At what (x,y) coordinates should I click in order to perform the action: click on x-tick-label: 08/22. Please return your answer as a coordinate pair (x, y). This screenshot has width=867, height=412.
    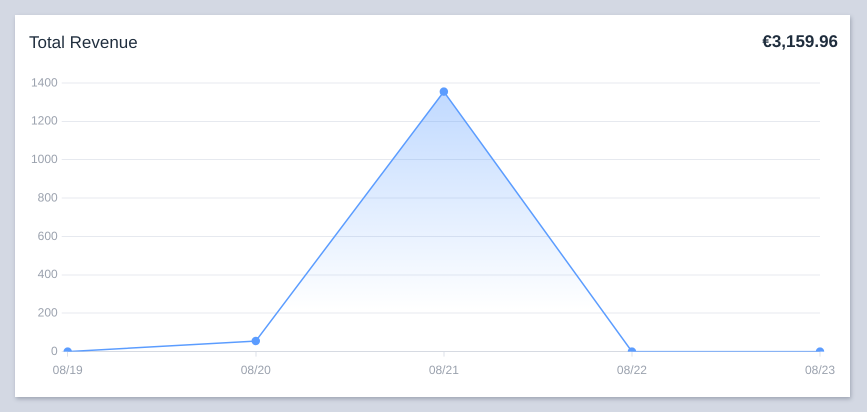
    Looking at the image, I should click on (632, 370).